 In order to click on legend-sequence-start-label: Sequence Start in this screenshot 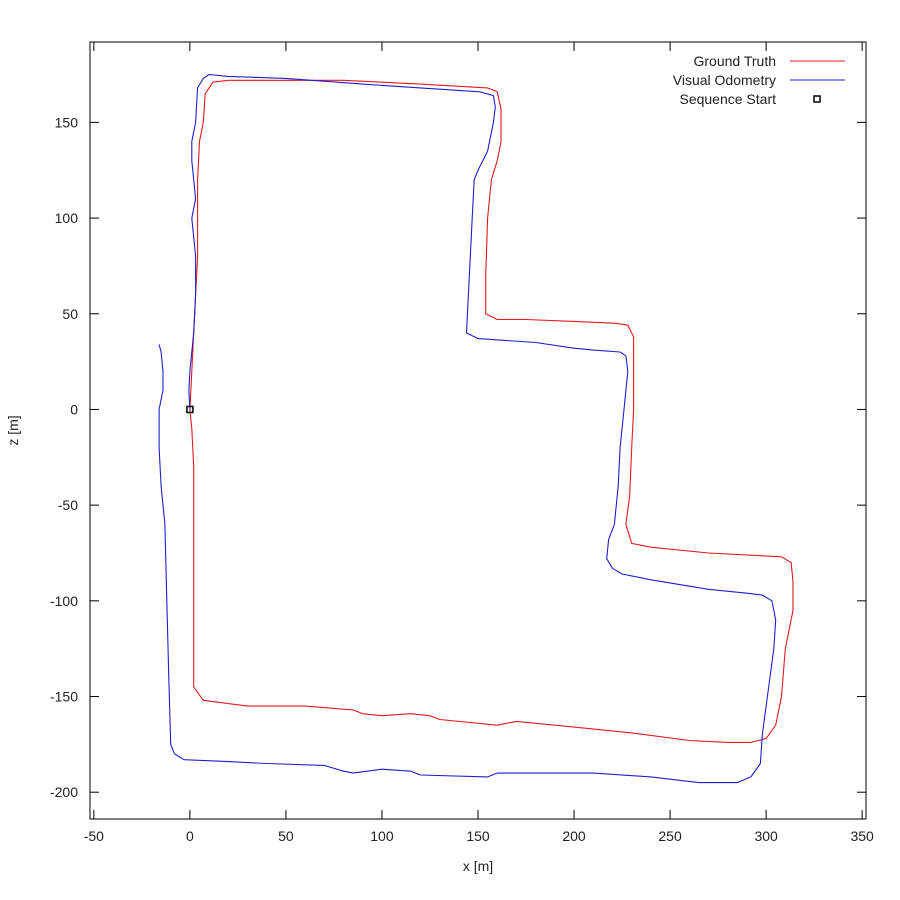, I will do `click(727, 99)`.